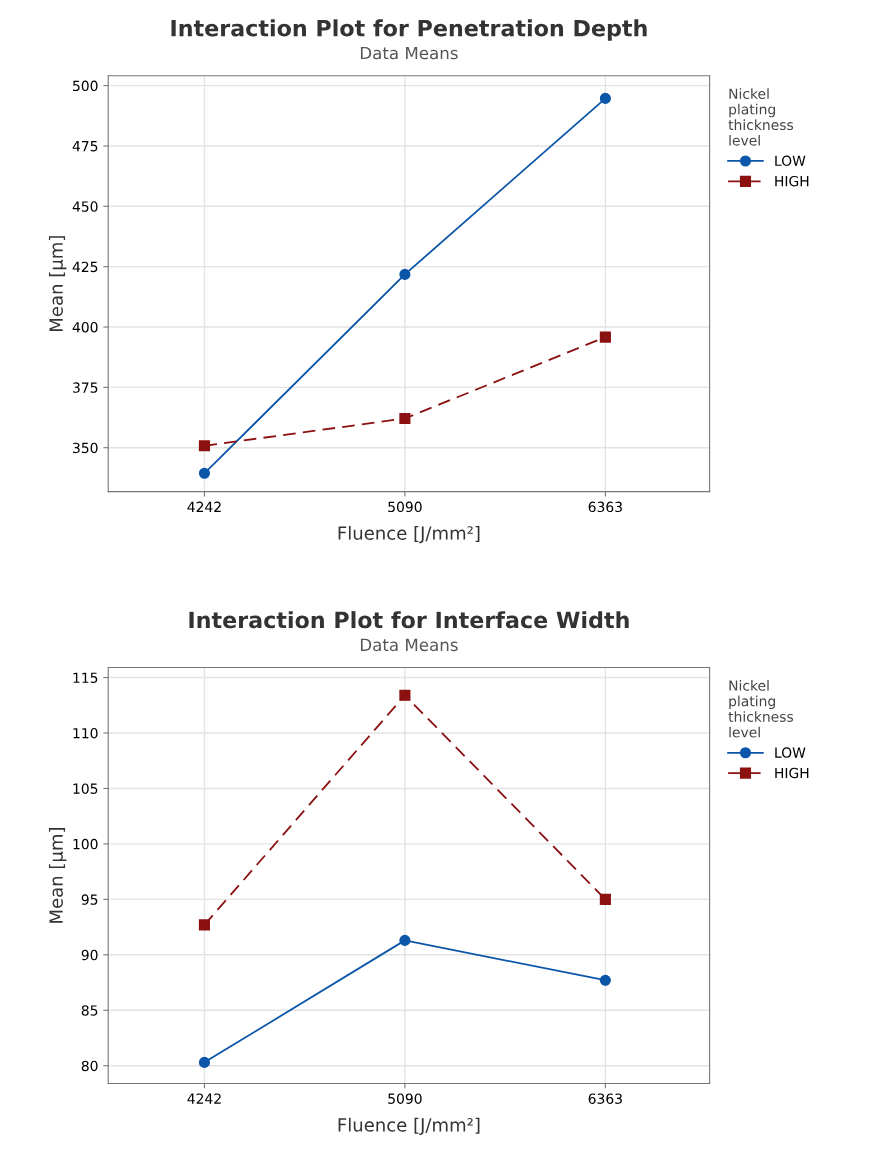 The width and height of the screenshot is (887, 1165). Describe the element at coordinates (85, 146) in the screenshot. I see `y-tick-label: 475` at that location.